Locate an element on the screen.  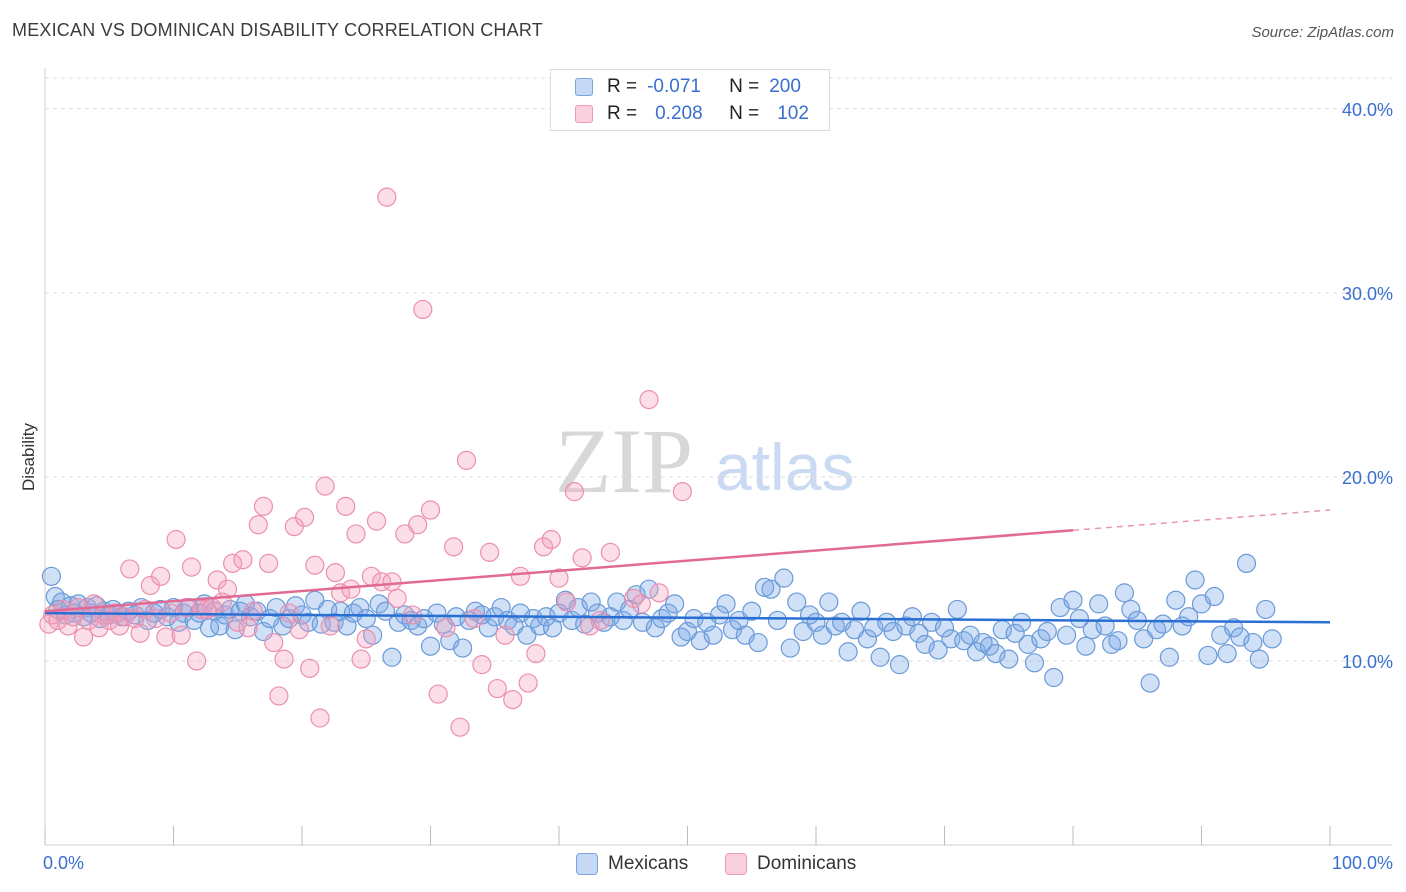
dominicans-n-value: 102 is located at coordinates (793, 113).